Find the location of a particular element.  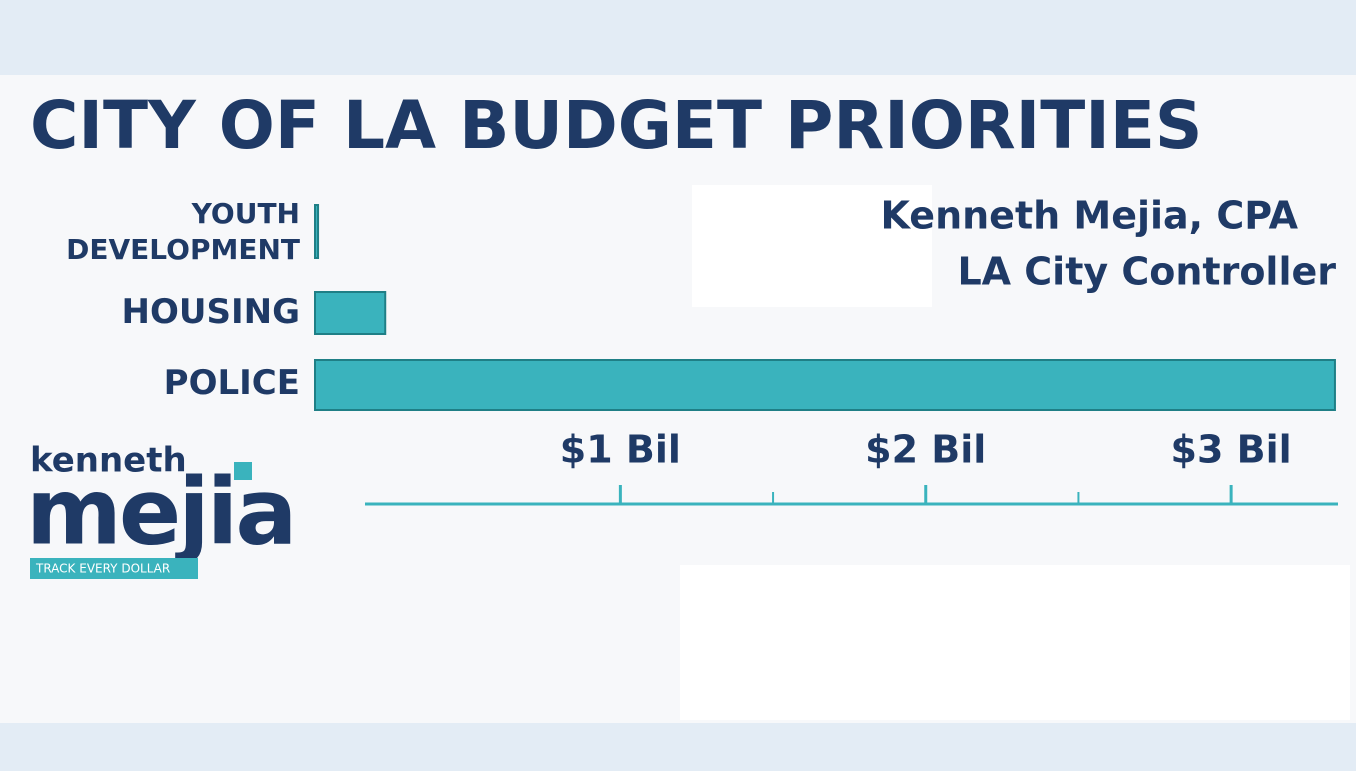

category-label: HOUSING is located at coordinates (210, 312).